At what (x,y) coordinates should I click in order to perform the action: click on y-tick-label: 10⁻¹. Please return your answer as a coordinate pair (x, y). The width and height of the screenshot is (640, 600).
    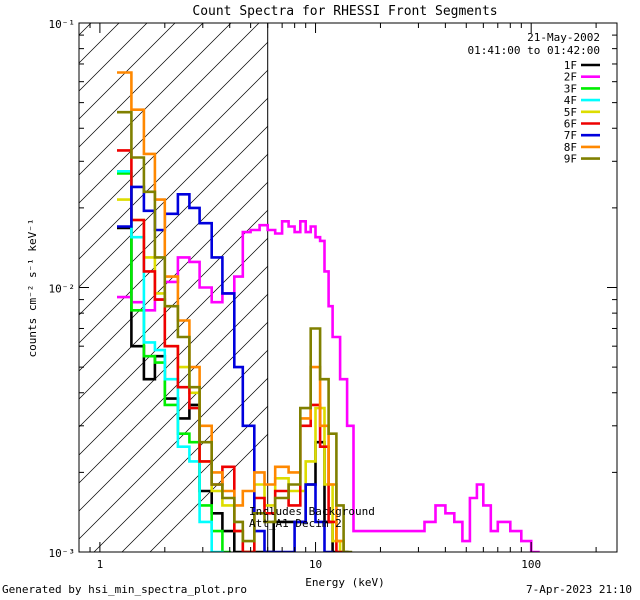
    Looking at the image, I should click on (62, 24).